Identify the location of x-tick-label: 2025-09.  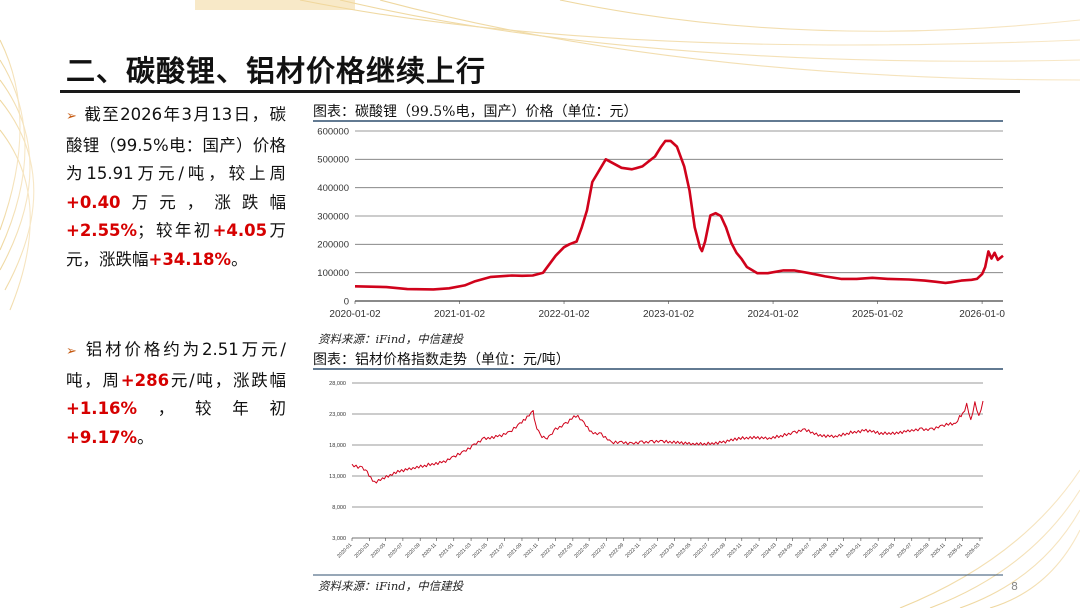
(921, 550).